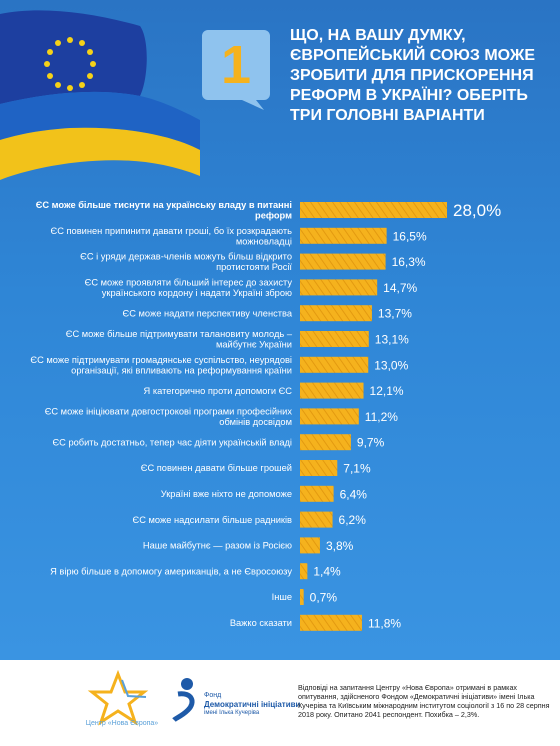 Image resolution: width=560 pixels, height=746 pixels. I want to click on democratic-initiatives-logo-icon, so click(183, 700).